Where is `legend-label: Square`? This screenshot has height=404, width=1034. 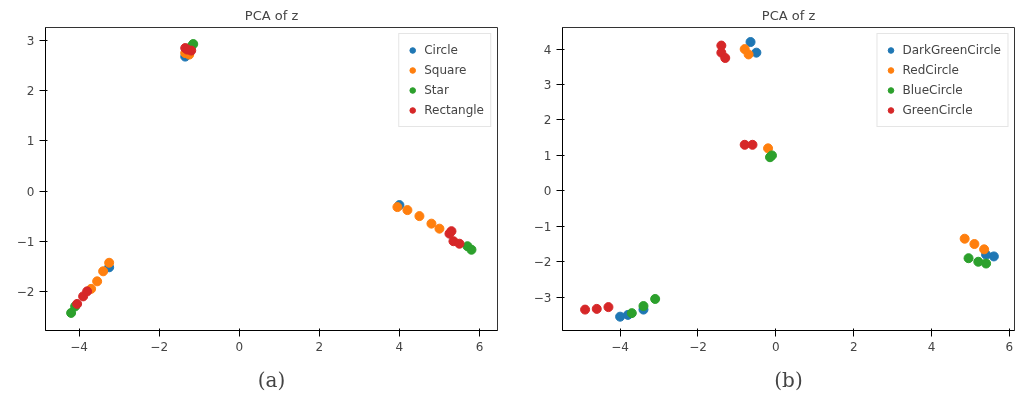 legend-label: Square is located at coordinates (445, 70).